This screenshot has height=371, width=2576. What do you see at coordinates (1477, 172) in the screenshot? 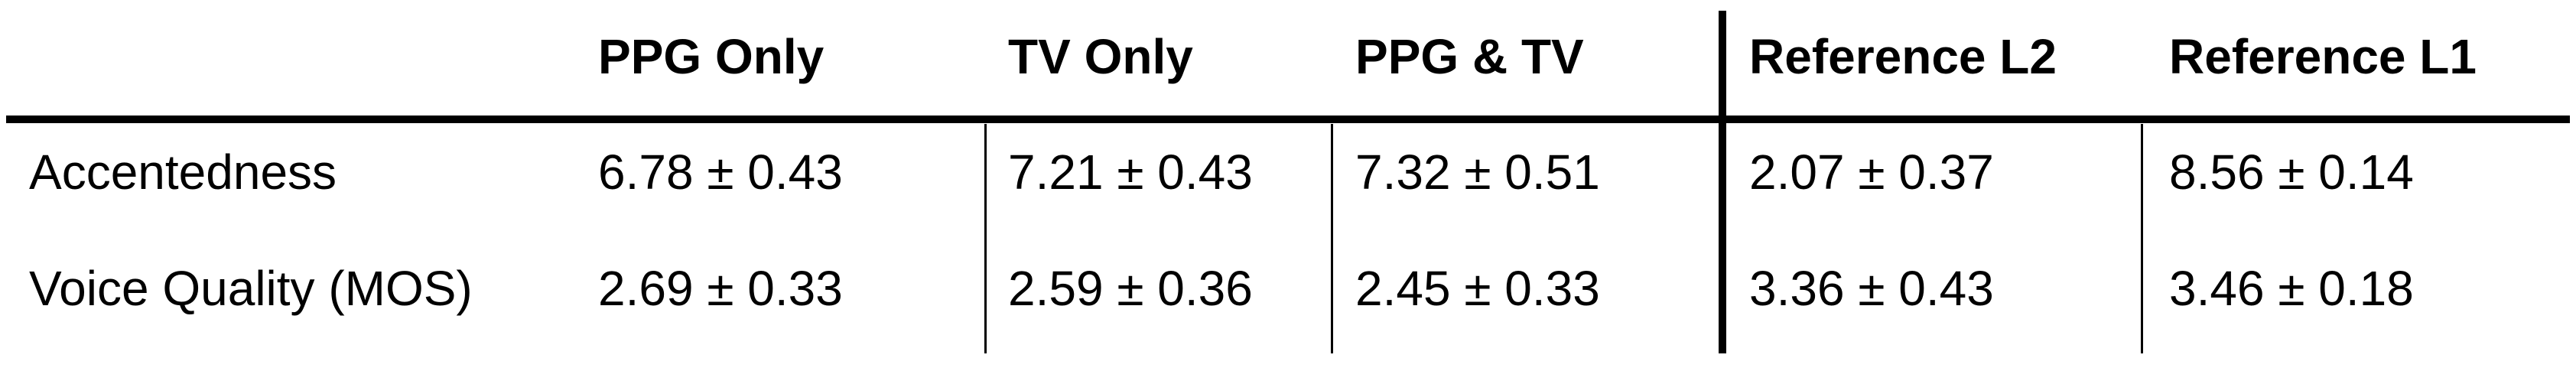
I see `table-cell: 7.32 ± 0.51` at bounding box center [1477, 172].